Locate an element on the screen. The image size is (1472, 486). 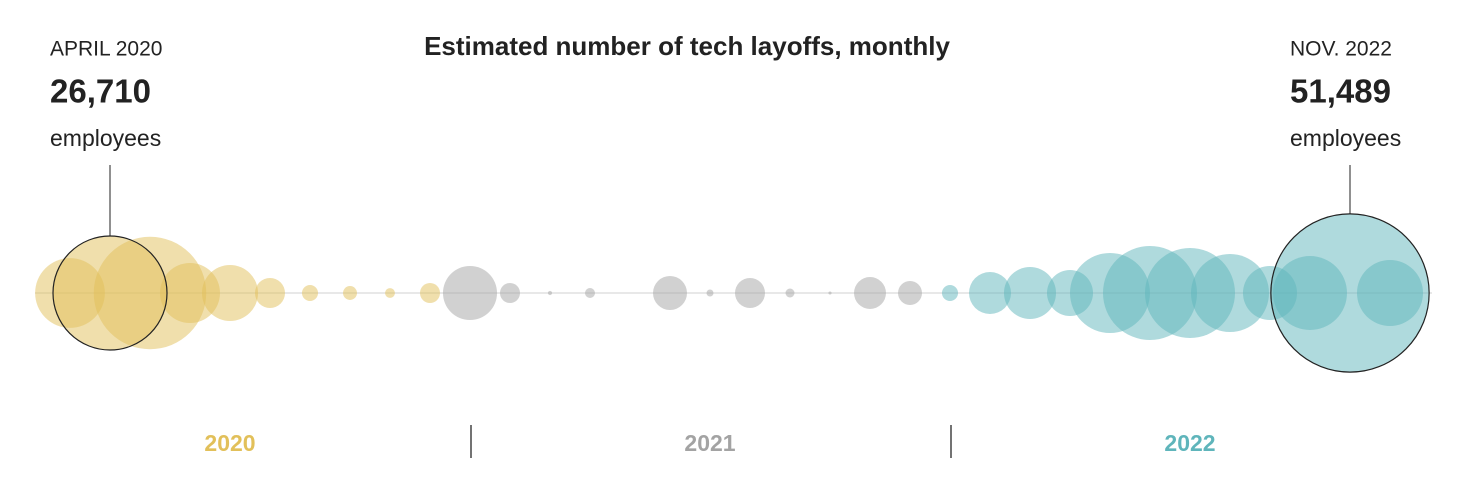
annotation-date: NOV. 2022 is located at coordinates (1341, 49).